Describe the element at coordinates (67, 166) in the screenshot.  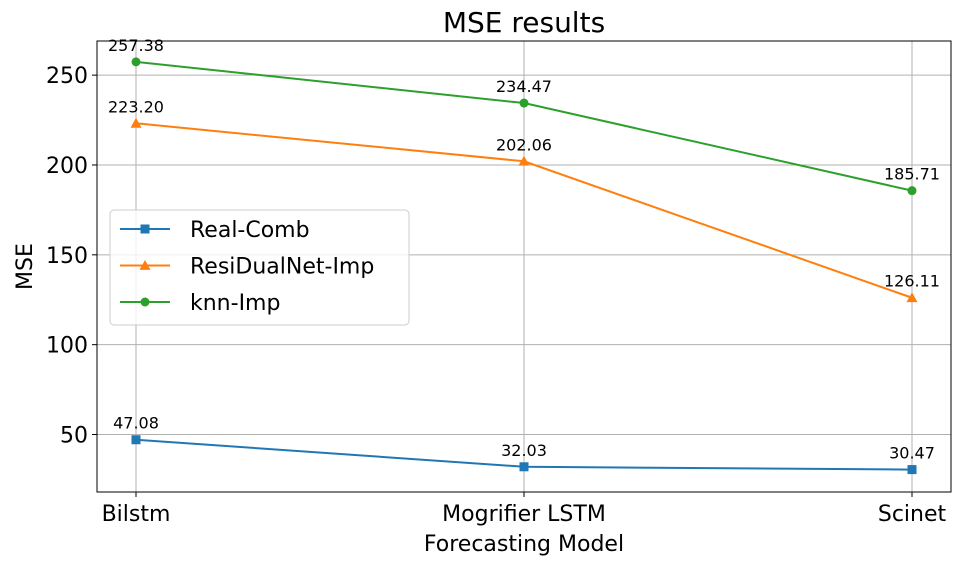
I see `y-tick-label: 200` at that location.